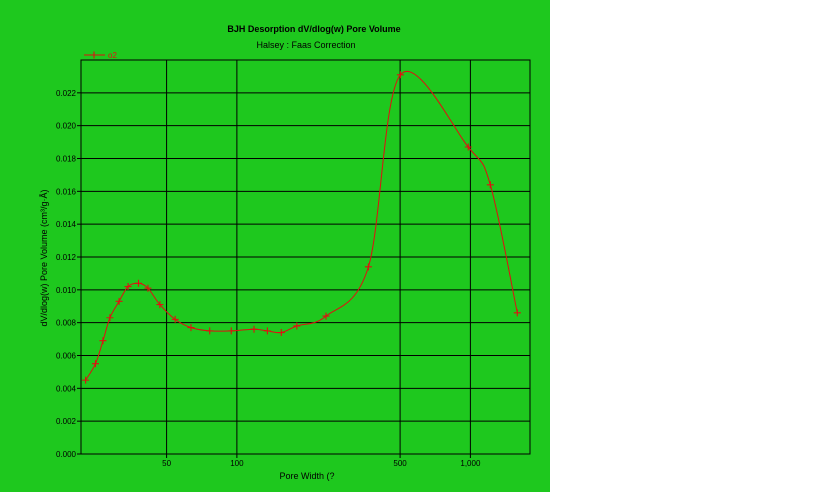  I want to click on chart-subtitle: Halsey : Faas Correction, so click(305, 45).